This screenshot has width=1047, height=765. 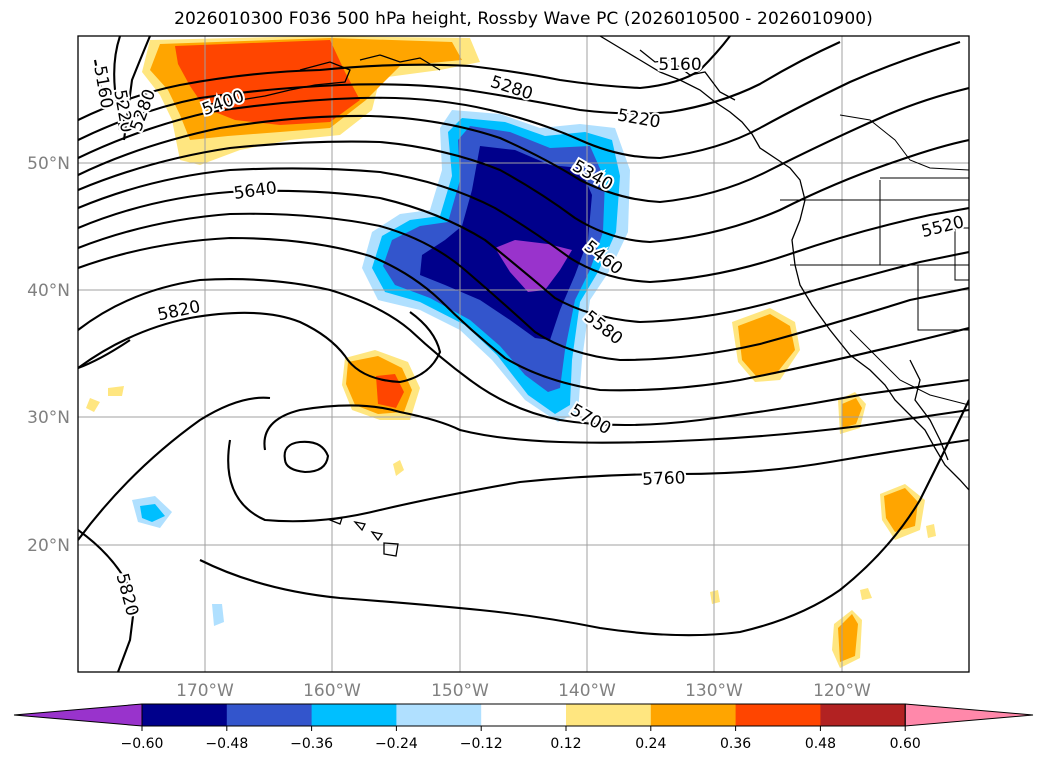 What do you see at coordinates (142, 744) in the screenshot?
I see `colorbar-tick-label: −0.60` at bounding box center [142, 744].